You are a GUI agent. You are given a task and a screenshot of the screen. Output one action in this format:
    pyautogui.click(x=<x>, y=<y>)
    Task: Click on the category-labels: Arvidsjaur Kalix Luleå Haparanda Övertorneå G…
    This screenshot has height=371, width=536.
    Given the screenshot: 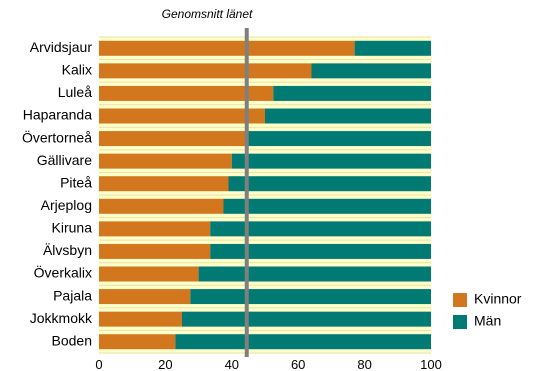 What is the action you would take?
    pyautogui.click(x=57, y=193)
    